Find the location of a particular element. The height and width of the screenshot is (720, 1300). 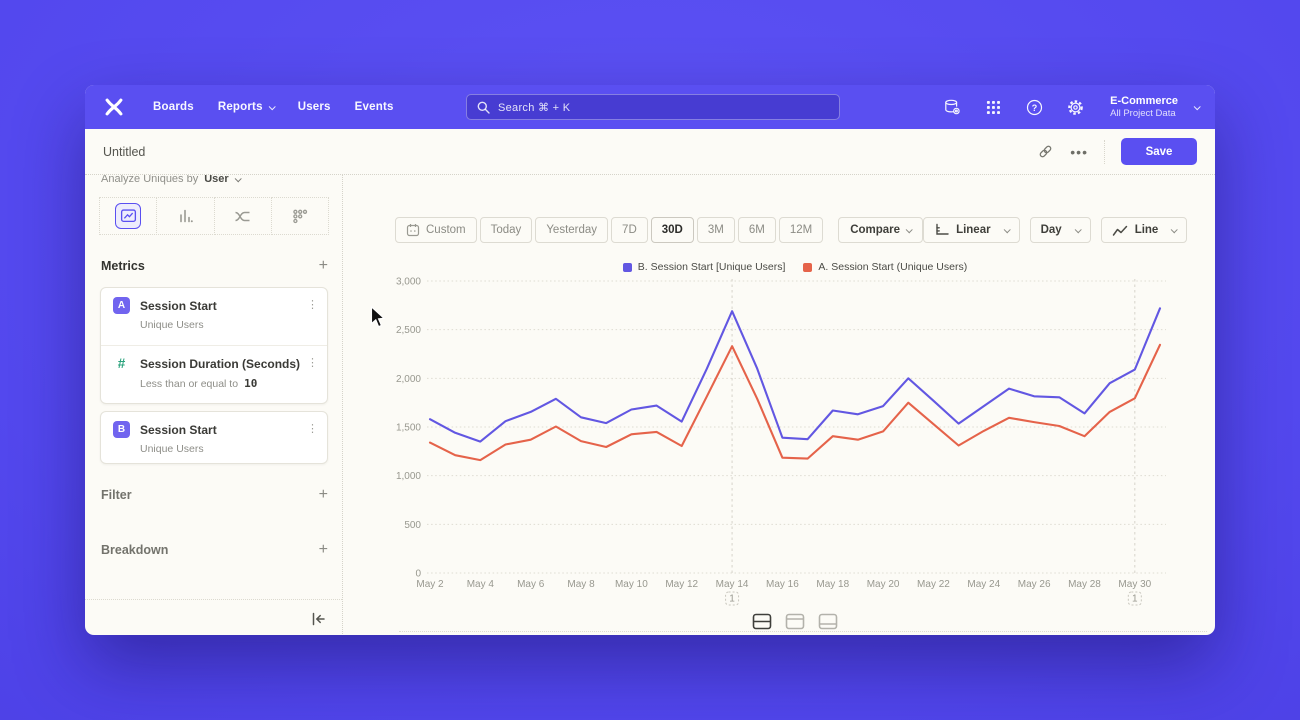

search-input: Search ⌘ + K is located at coordinates (653, 107).